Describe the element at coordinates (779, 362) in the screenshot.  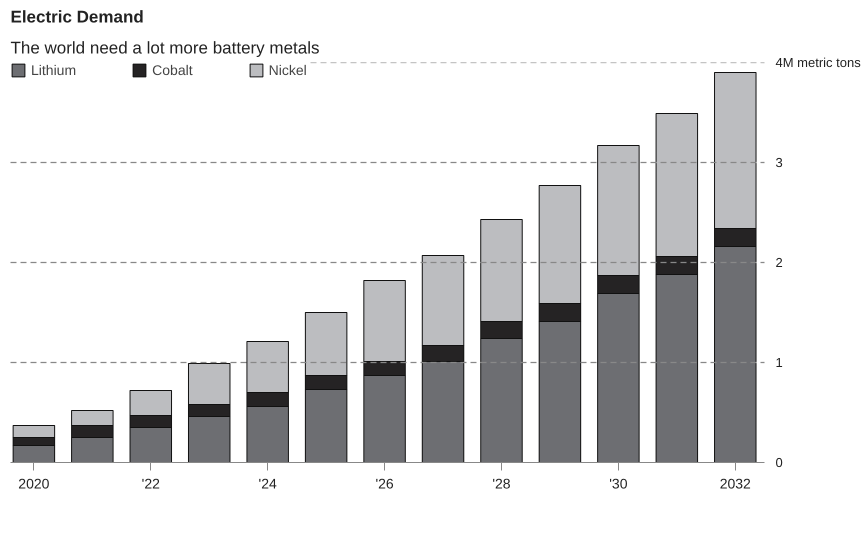
I see `y-tick-label: 1` at that location.